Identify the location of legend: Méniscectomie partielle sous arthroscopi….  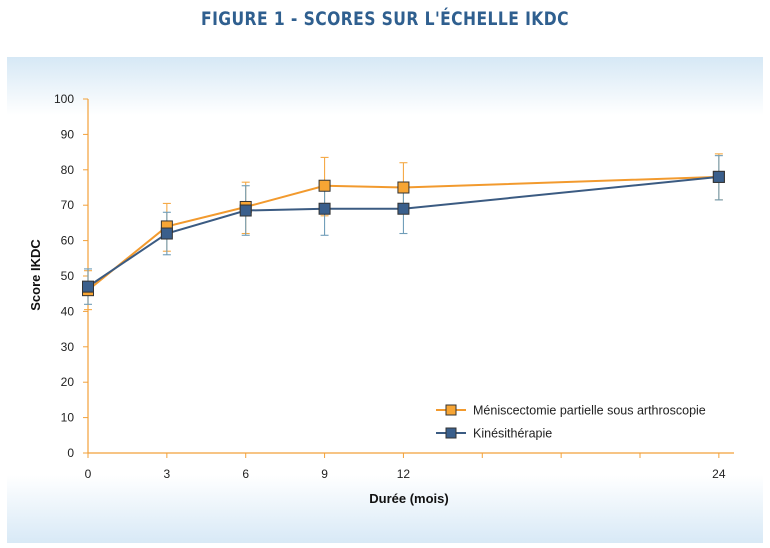
(571, 422).